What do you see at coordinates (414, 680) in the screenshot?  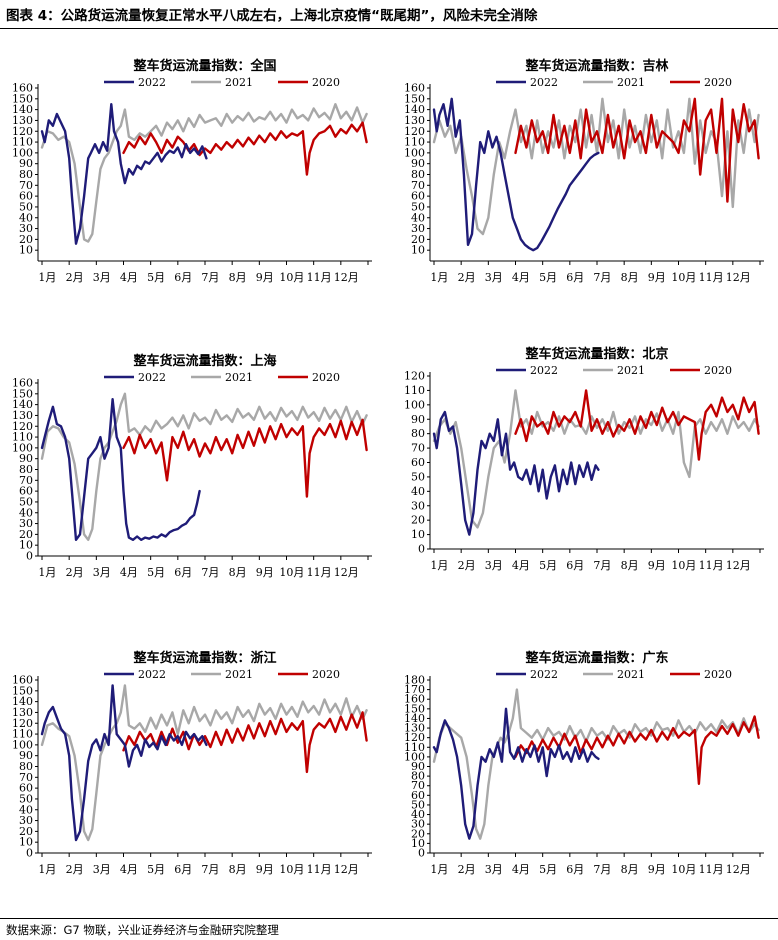 I see `y-tick-label: 180` at bounding box center [414, 680].